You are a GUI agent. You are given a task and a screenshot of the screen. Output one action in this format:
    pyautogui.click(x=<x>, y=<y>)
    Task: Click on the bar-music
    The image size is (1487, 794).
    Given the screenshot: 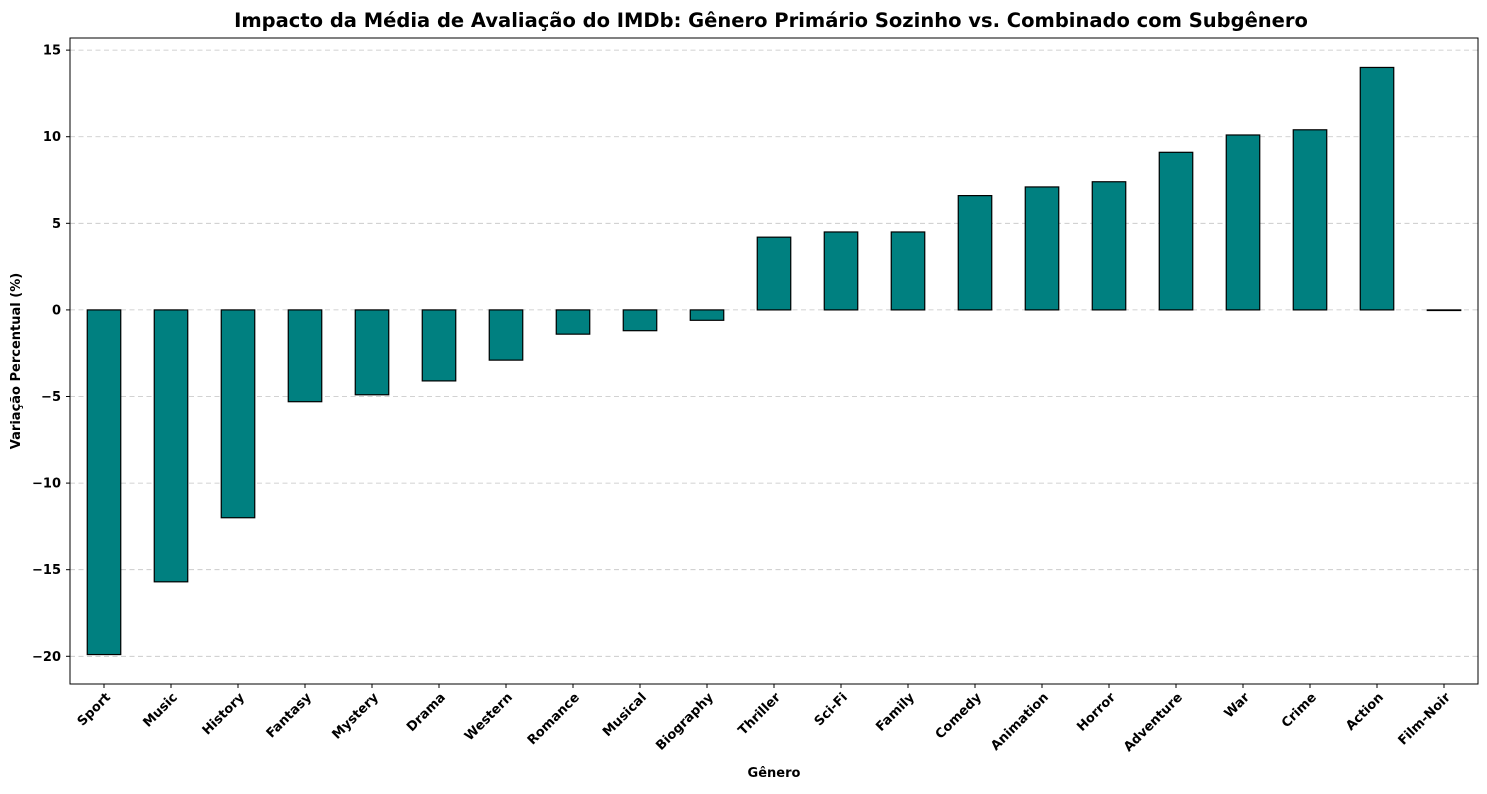 What is the action you would take?
    pyautogui.click(x=171, y=446)
    